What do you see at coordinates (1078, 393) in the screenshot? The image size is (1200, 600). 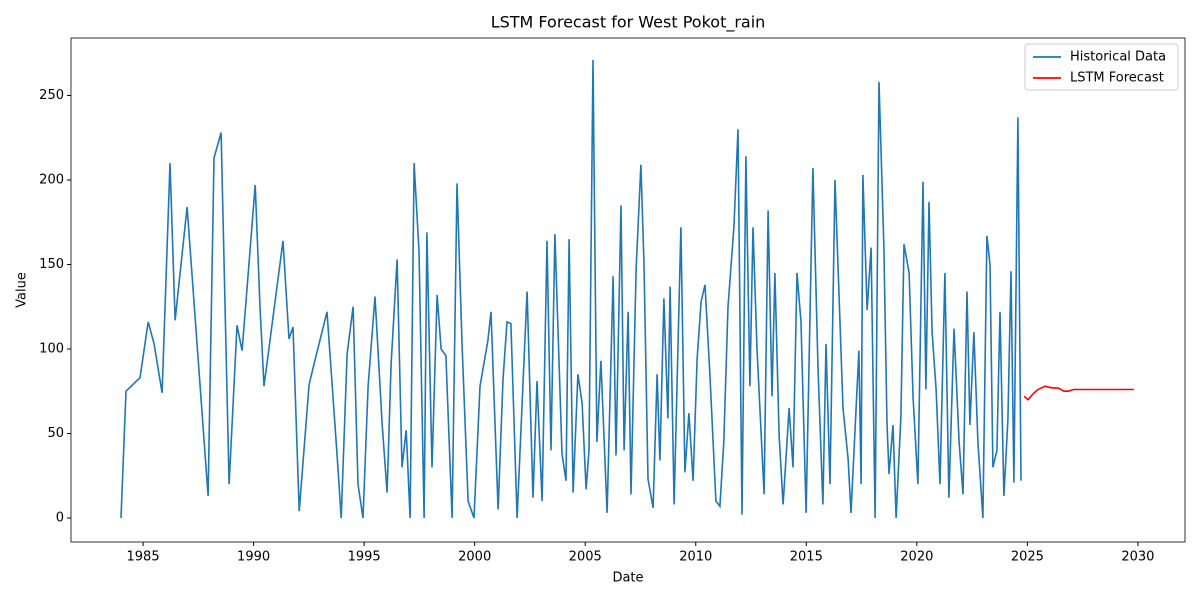 I see `data-line` at bounding box center [1078, 393].